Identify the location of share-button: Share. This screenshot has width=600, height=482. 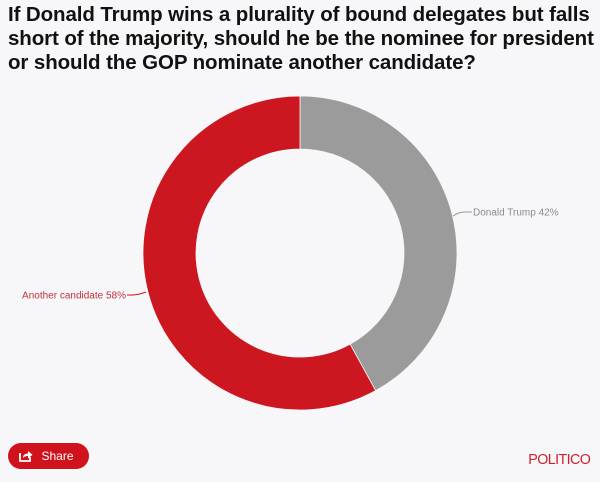
(48, 456).